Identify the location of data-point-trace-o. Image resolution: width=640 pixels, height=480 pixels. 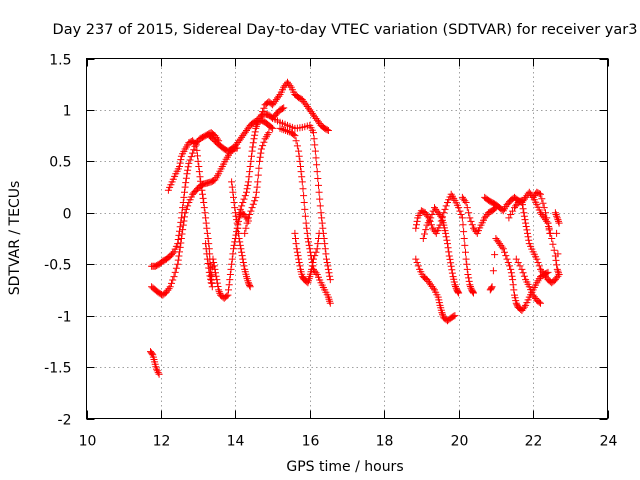
(455, 316).